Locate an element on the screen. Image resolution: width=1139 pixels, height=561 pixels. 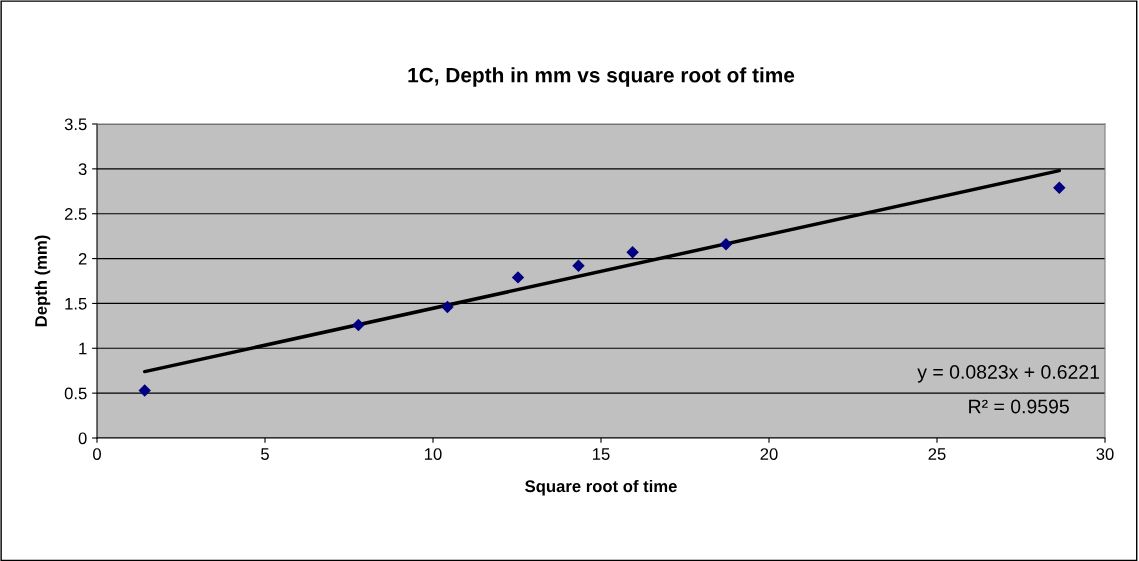
y-tick-label: 3.5 is located at coordinates (75, 124).